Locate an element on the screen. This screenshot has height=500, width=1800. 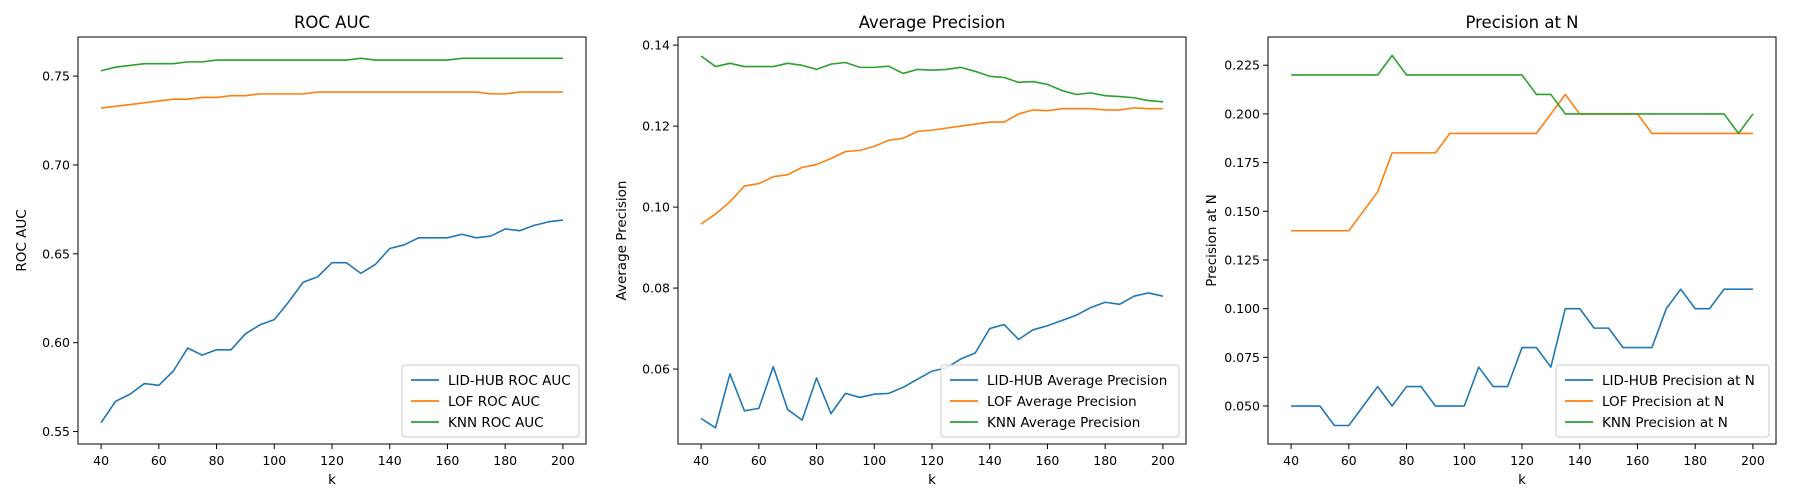
y-tick-label: 0.050 is located at coordinates (1242, 406).